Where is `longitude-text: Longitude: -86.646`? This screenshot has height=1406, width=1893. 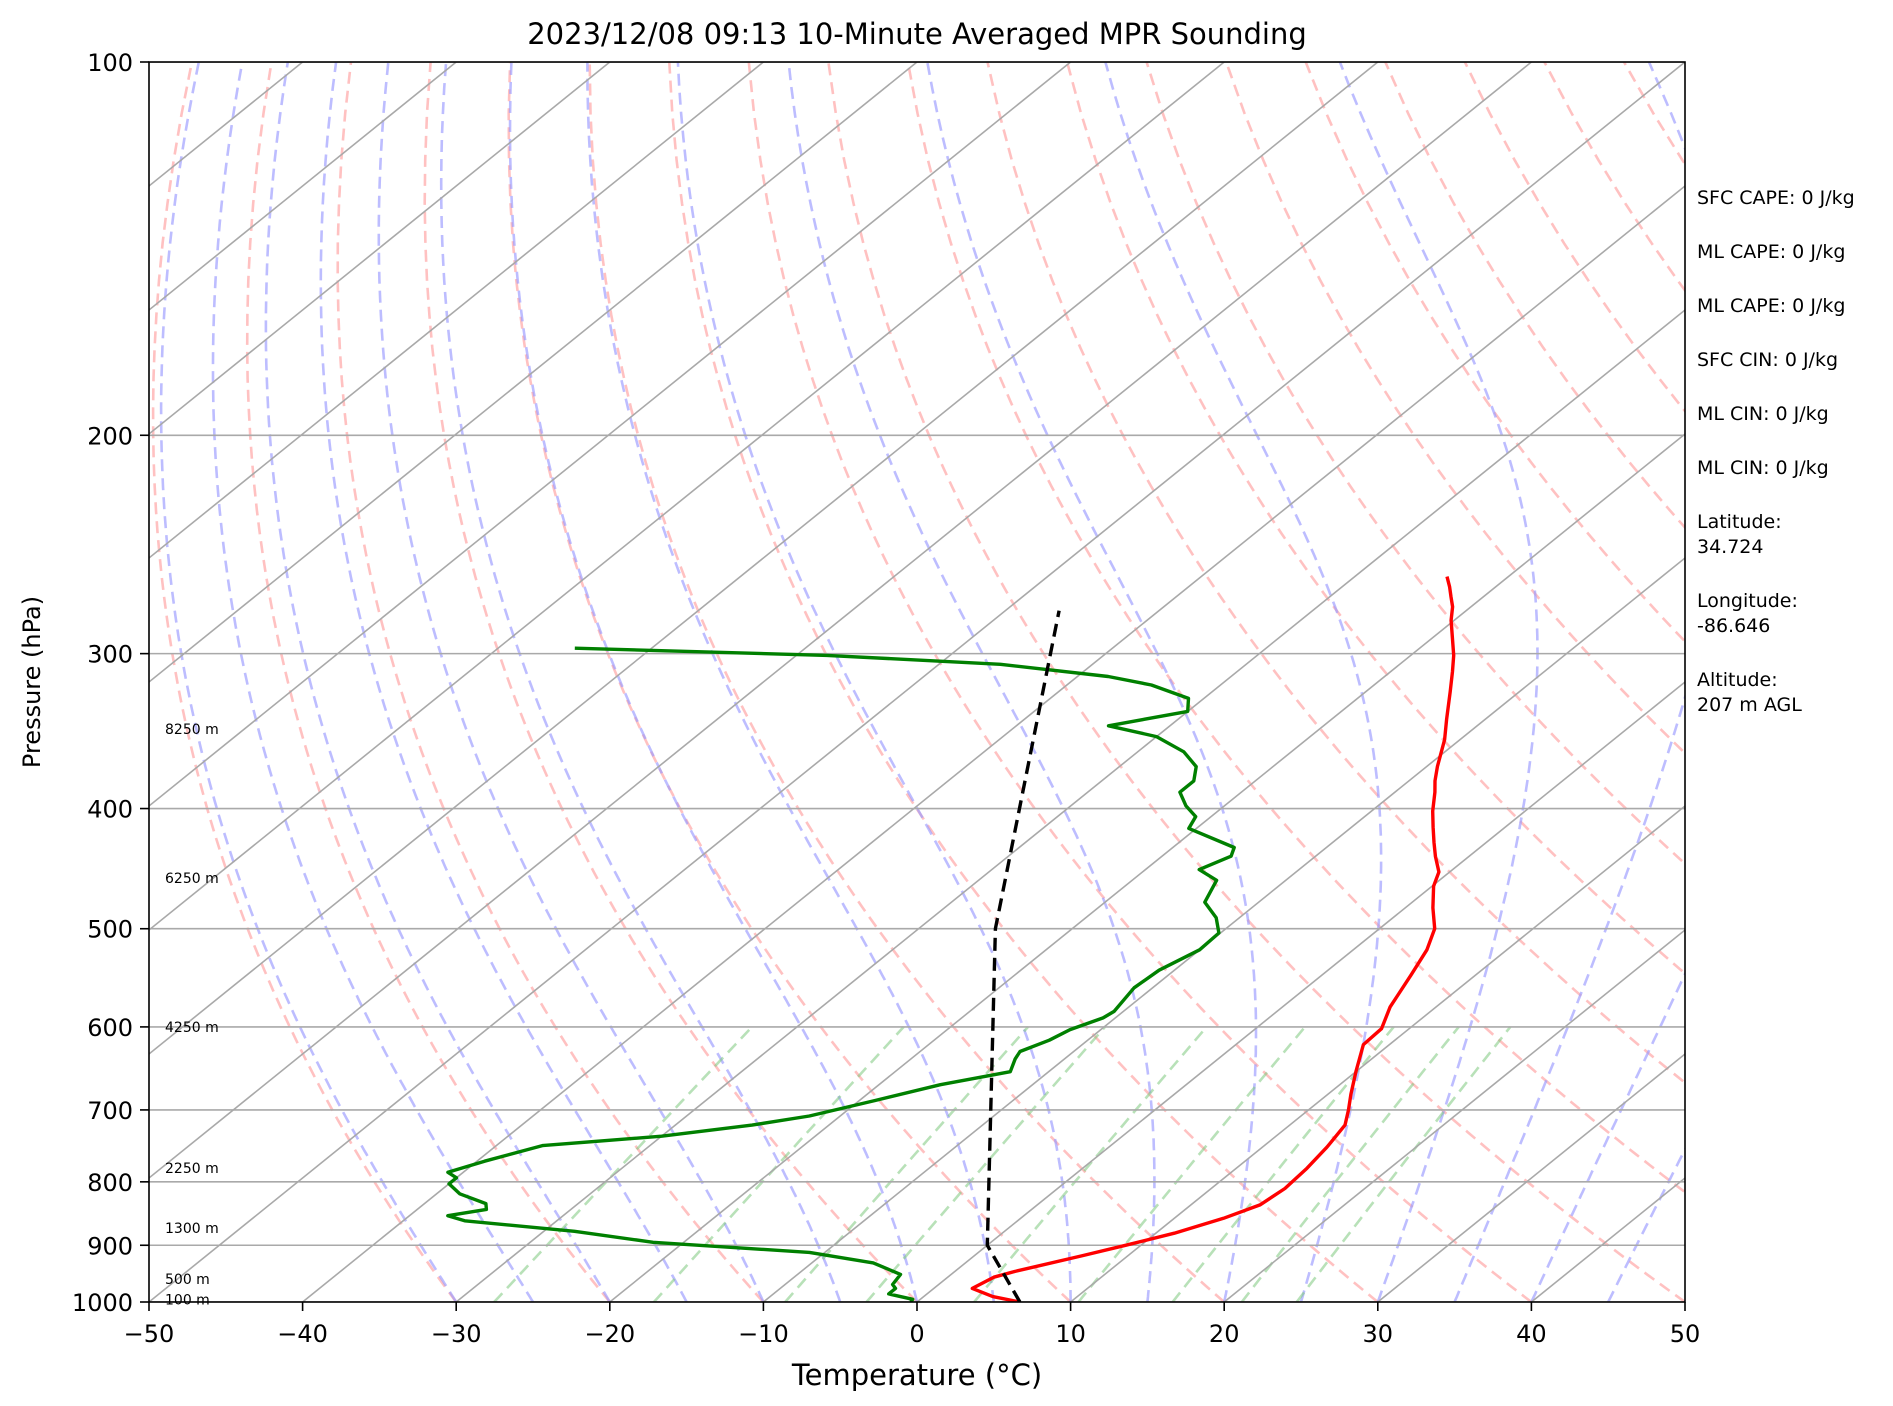 longitude-text: Longitude: -86.646 is located at coordinates (1747, 613).